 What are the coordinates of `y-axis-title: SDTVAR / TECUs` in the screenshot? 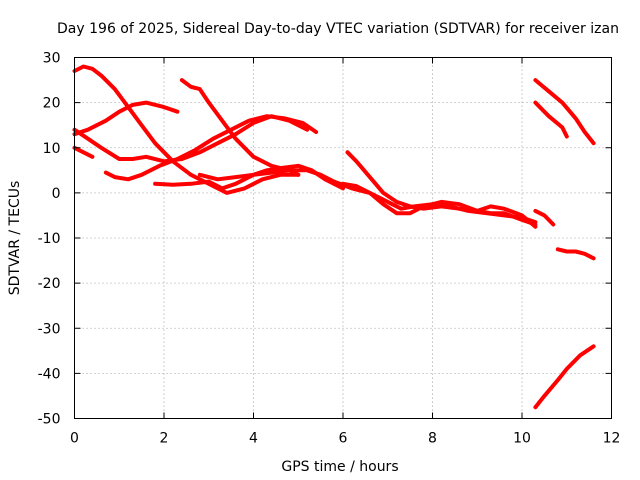 It's located at (15, 238).